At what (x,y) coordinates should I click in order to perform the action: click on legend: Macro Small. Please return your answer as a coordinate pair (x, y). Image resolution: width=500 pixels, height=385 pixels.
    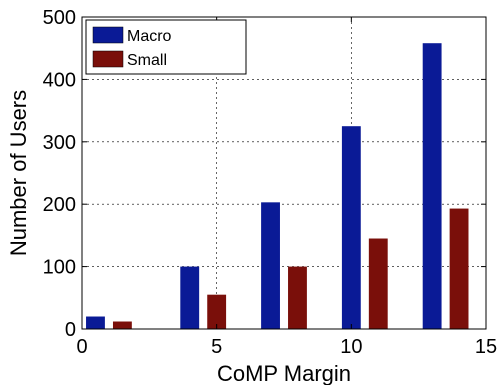
    Looking at the image, I should click on (166, 47).